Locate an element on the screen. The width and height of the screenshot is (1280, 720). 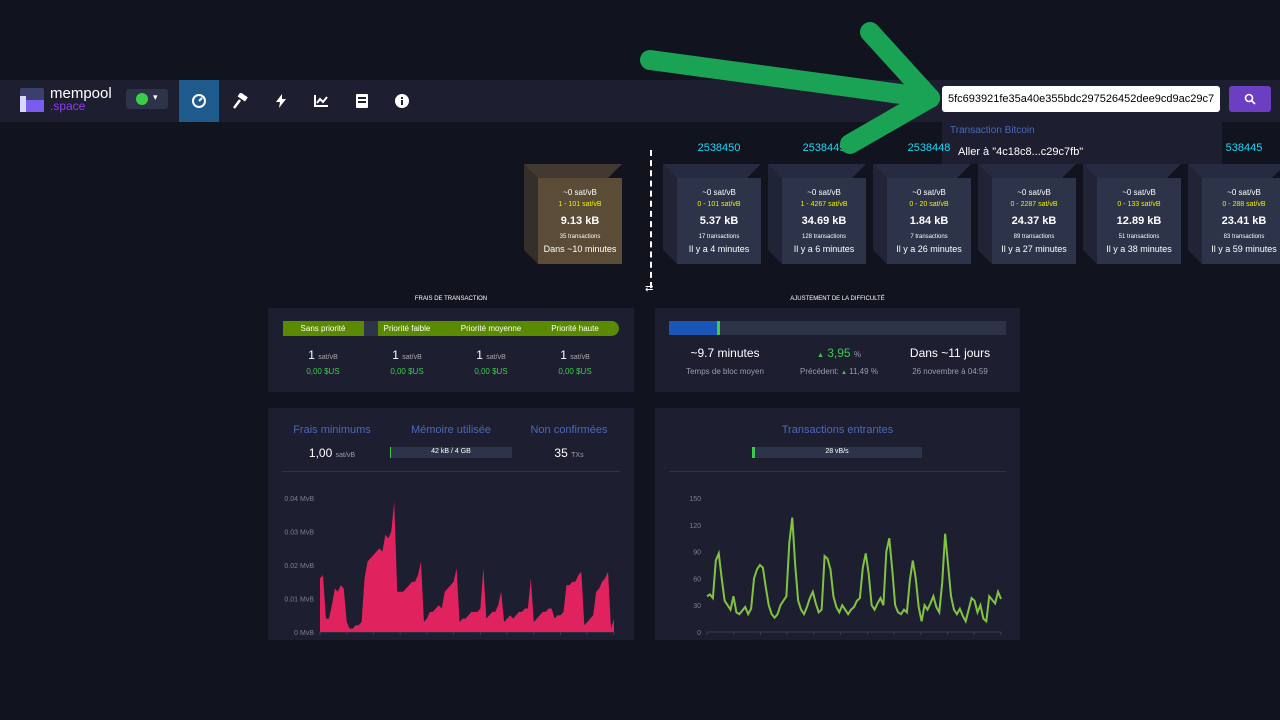
network-selector: ▾ is located at coordinates (147, 99).